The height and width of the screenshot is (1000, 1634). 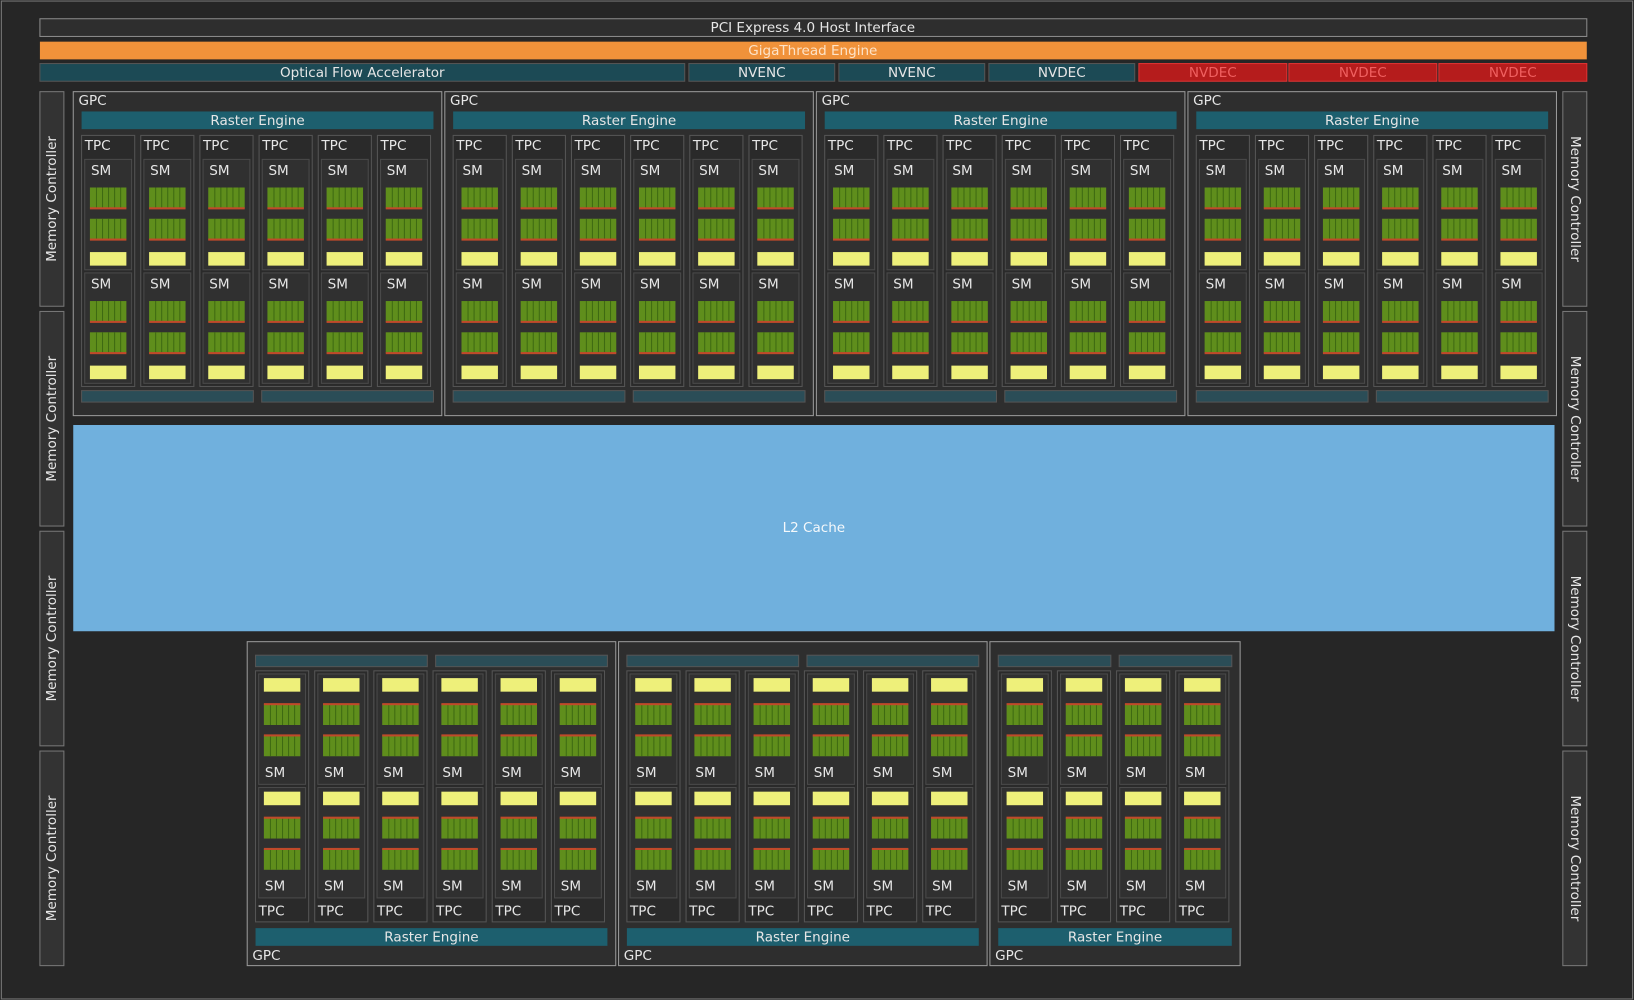 I want to click on memory-controller, so click(x=52, y=858).